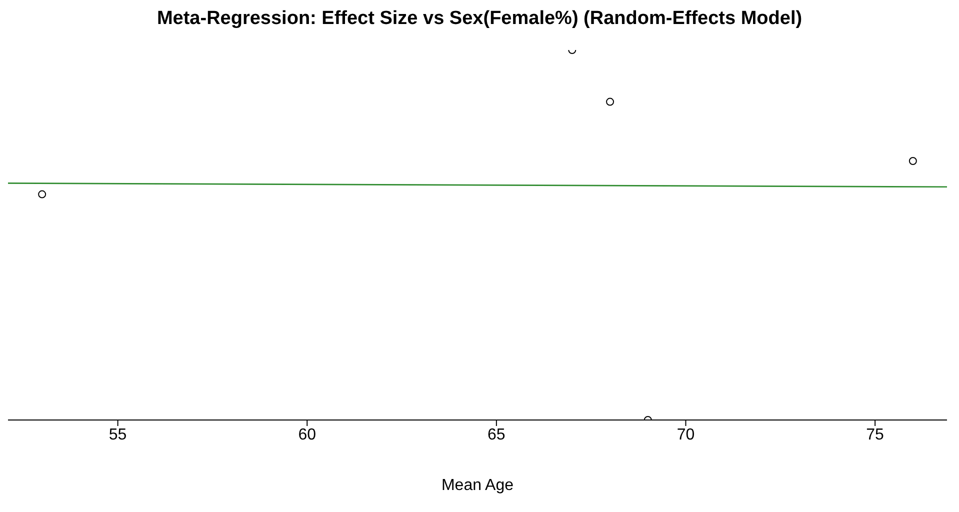 This screenshot has width=959, height=512. What do you see at coordinates (497, 435) in the screenshot?
I see `x-tick-label: 65` at bounding box center [497, 435].